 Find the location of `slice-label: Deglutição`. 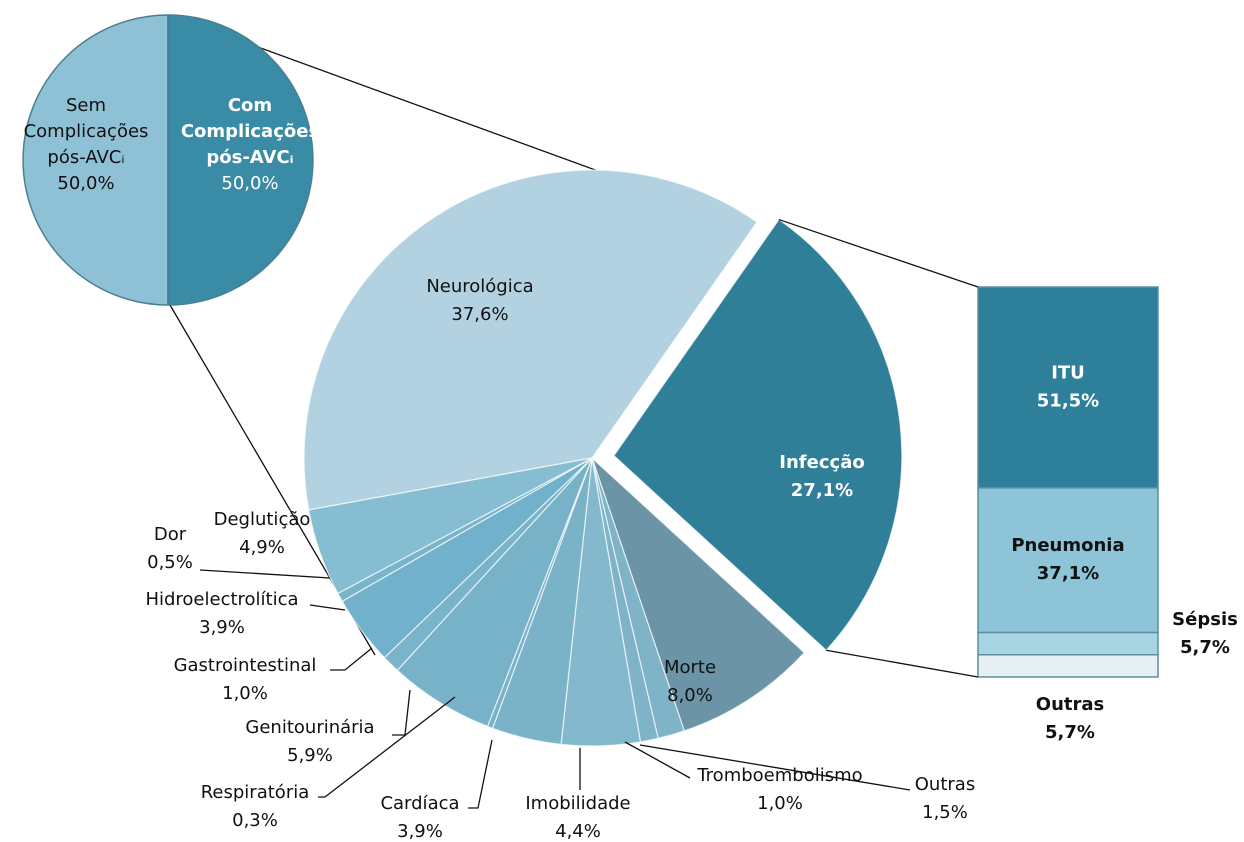

slice-label: Deglutição is located at coordinates (262, 519).